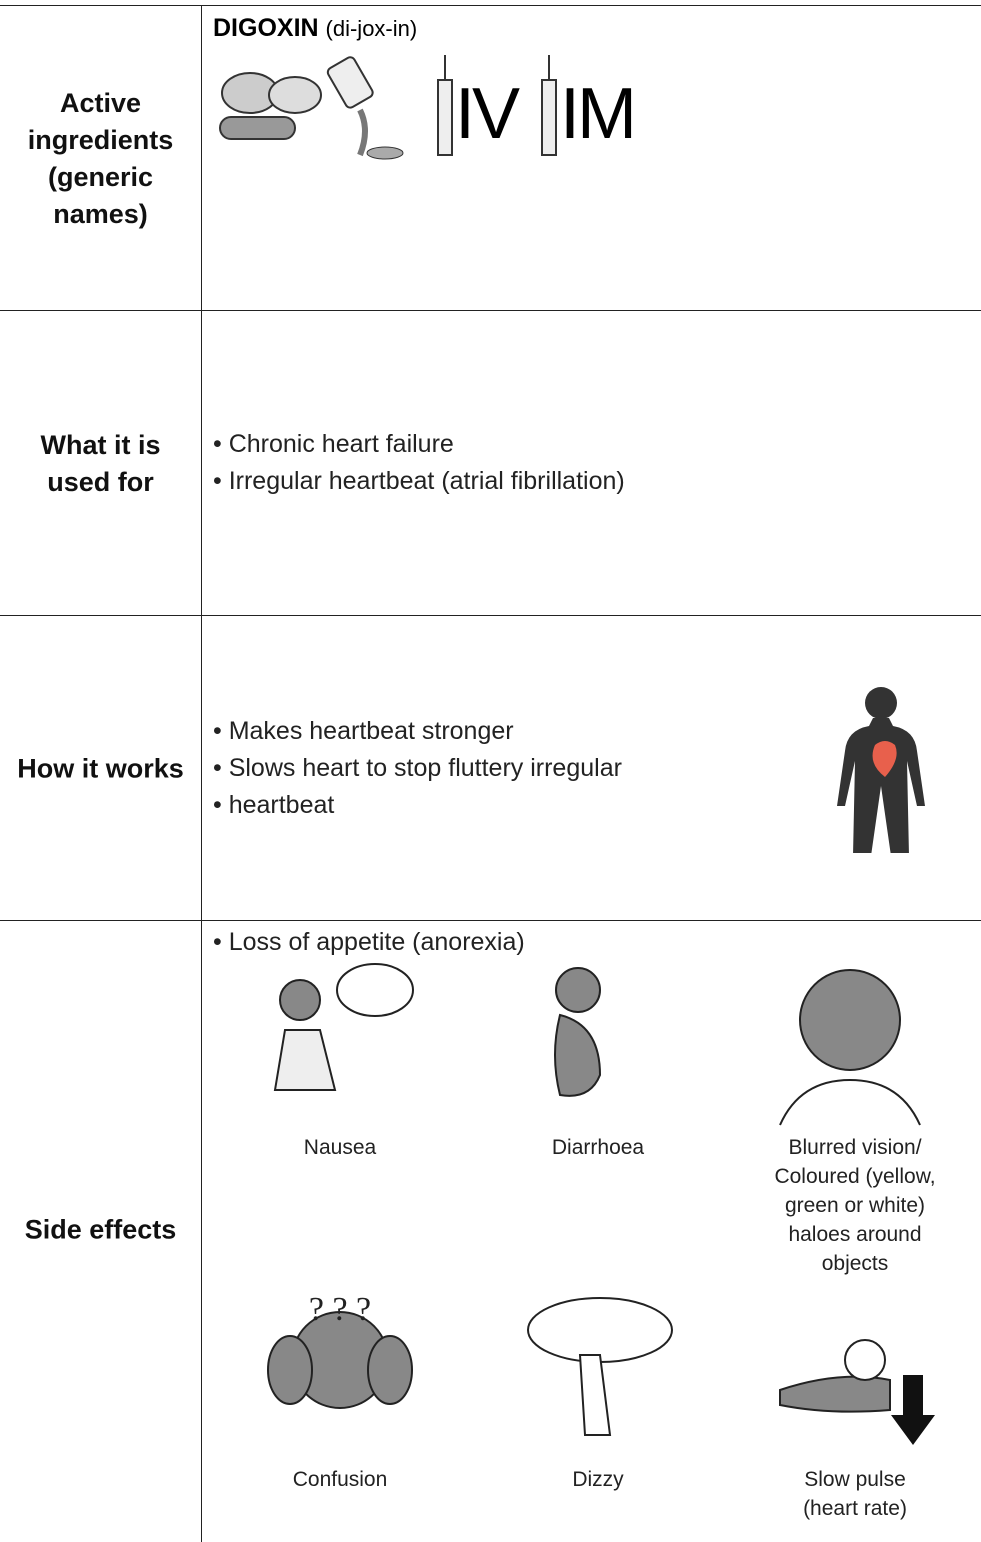  I want to click on bullet: Makes heartbeat stronger, so click(417, 731).